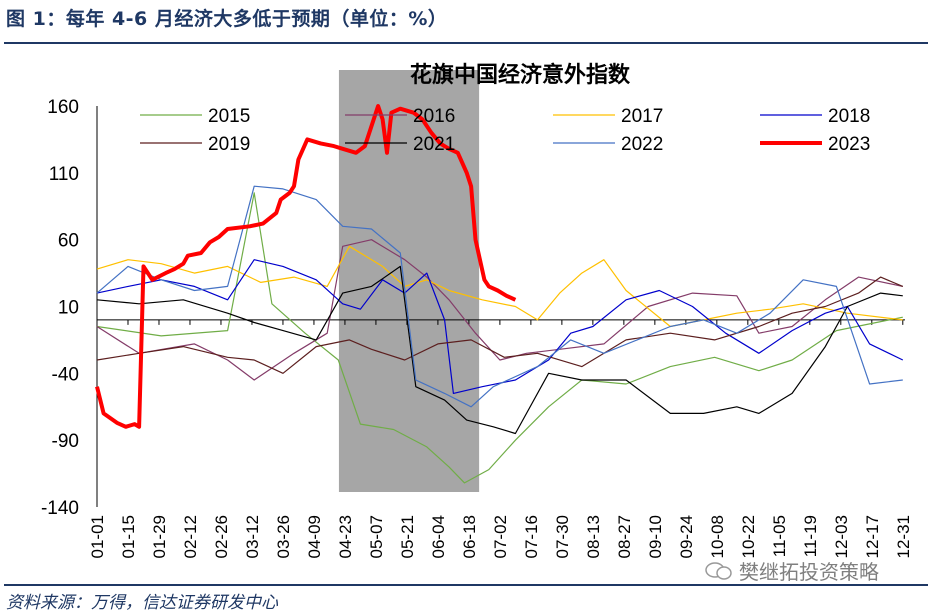 The image size is (935, 613). I want to click on x-tick-label: 08-13, so click(593, 536).